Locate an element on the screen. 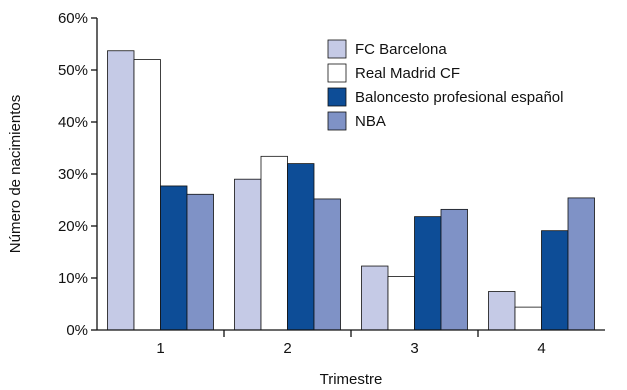 The width and height of the screenshot is (627, 390). bar-fc-barcelona-q3 is located at coordinates (375, 298).